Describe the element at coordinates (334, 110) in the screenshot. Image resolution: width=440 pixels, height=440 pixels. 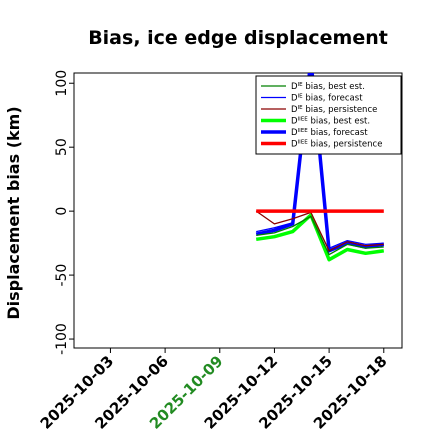
I see `legend-label: DIE bias, persistence` at that location.